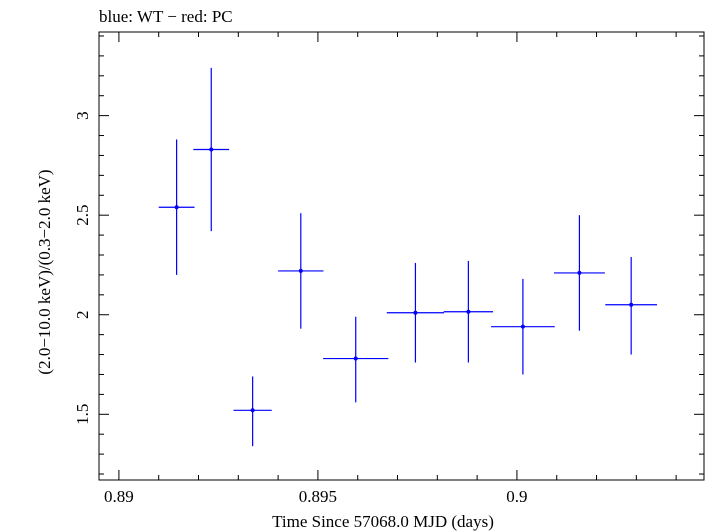  Describe the element at coordinates (44, 271) in the screenshot. I see `y-axis-label: (2.0−10.0 keV)/(0.3−2.0 keV)` at that location.